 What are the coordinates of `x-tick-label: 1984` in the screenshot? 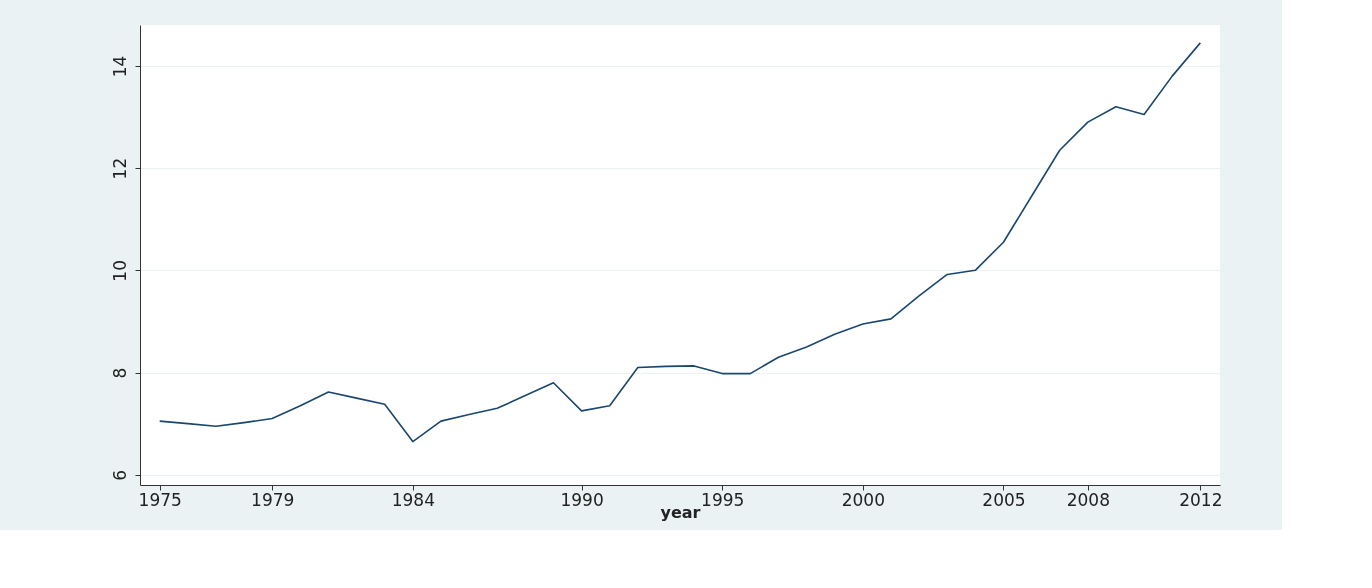 It's located at (413, 499).